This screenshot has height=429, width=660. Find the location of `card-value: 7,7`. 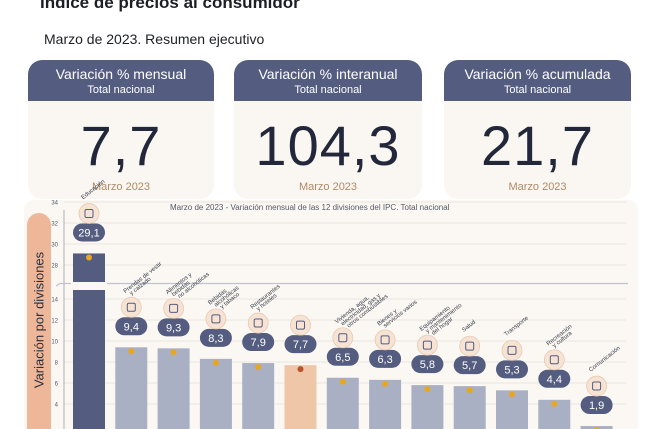

card-value: 7,7 is located at coordinates (121, 145).